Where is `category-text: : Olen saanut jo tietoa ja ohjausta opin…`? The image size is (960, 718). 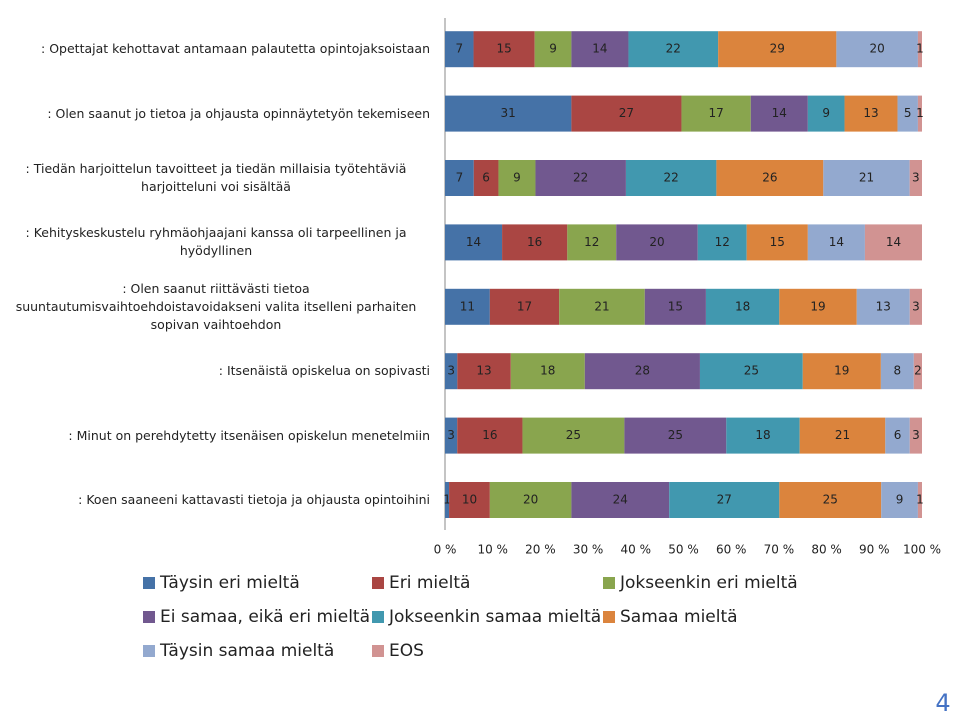 category-text: : Olen saanut jo tietoa ja ohjausta opin… is located at coordinates (238, 113).